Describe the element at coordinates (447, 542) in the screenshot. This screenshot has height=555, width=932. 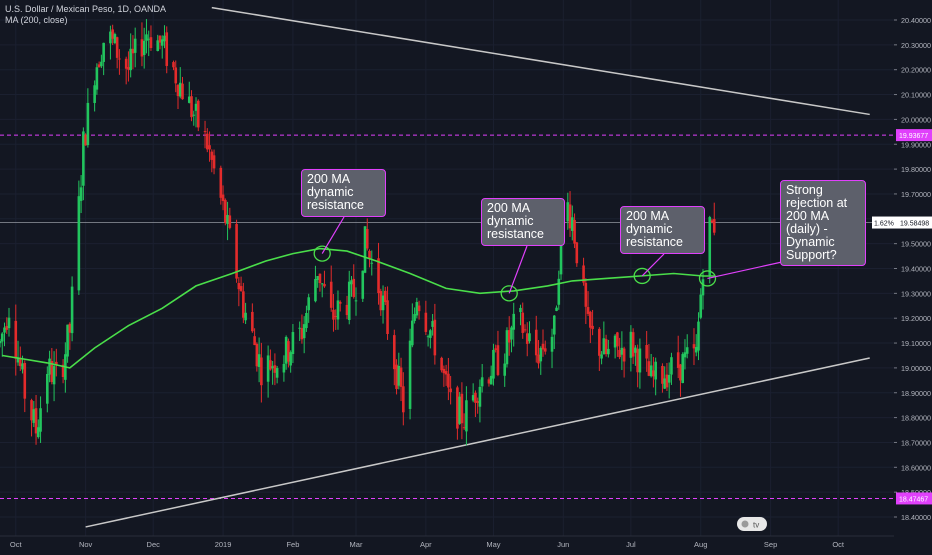
I see `time-axis: Oct Nov Dec 2019 Feb Mar Apr May Jun Jul Aug Sep Oct` at that location.